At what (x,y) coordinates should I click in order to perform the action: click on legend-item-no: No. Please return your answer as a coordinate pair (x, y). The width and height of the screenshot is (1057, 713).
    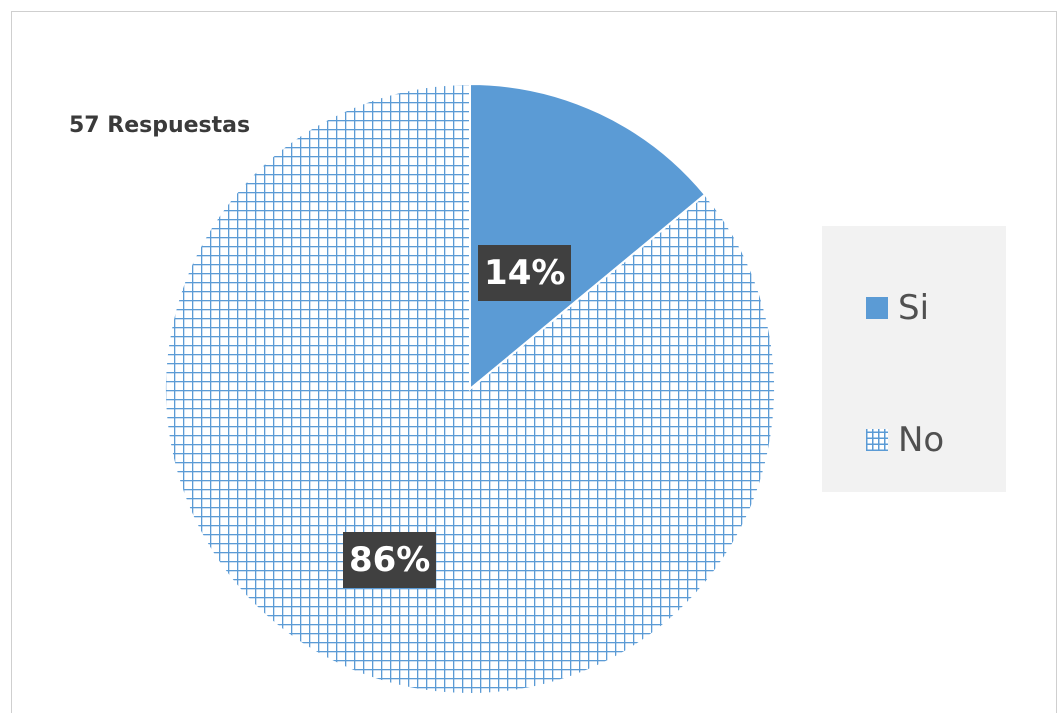
    Looking at the image, I should click on (905, 440).